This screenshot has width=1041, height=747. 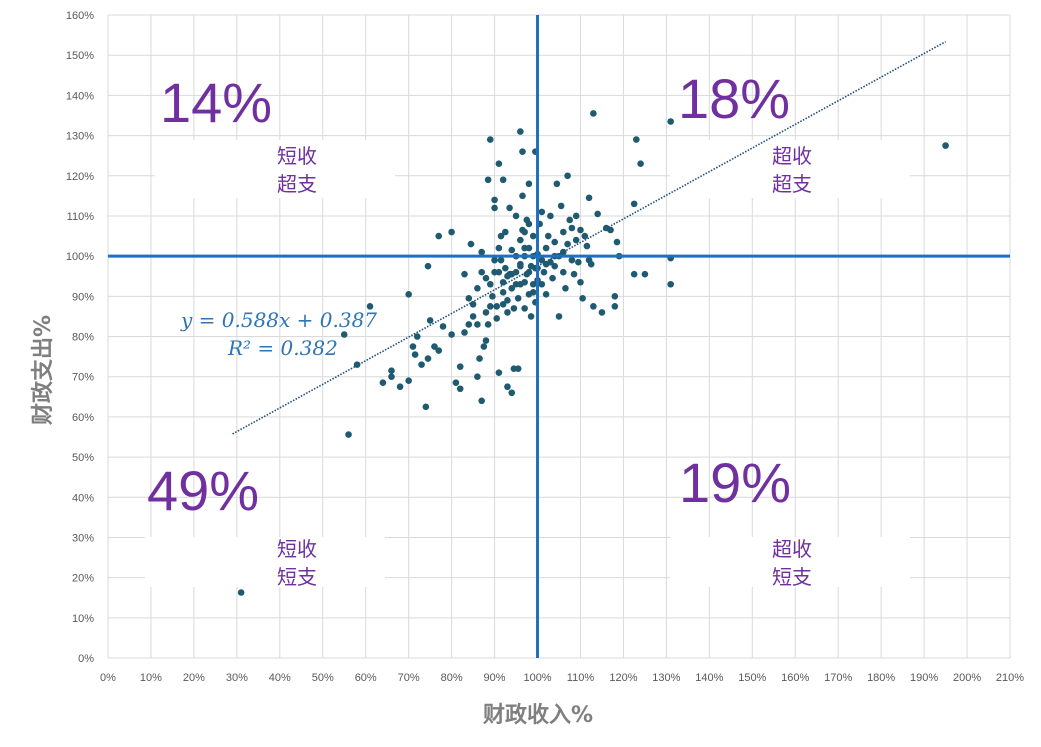 What do you see at coordinates (795, 678) in the screenshot?
I see `x-tick-label: 160%` at bounding box center [795, 678].